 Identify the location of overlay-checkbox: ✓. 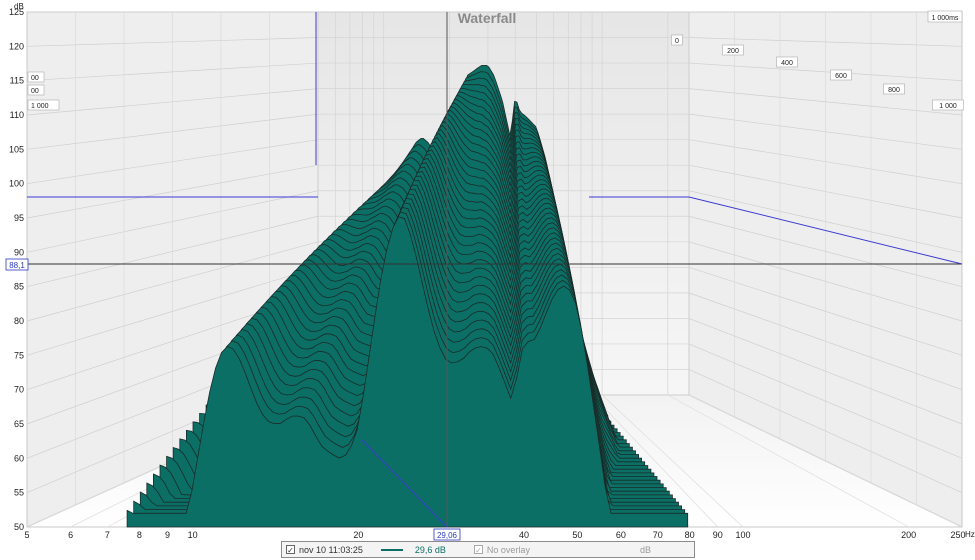
(478, 550).